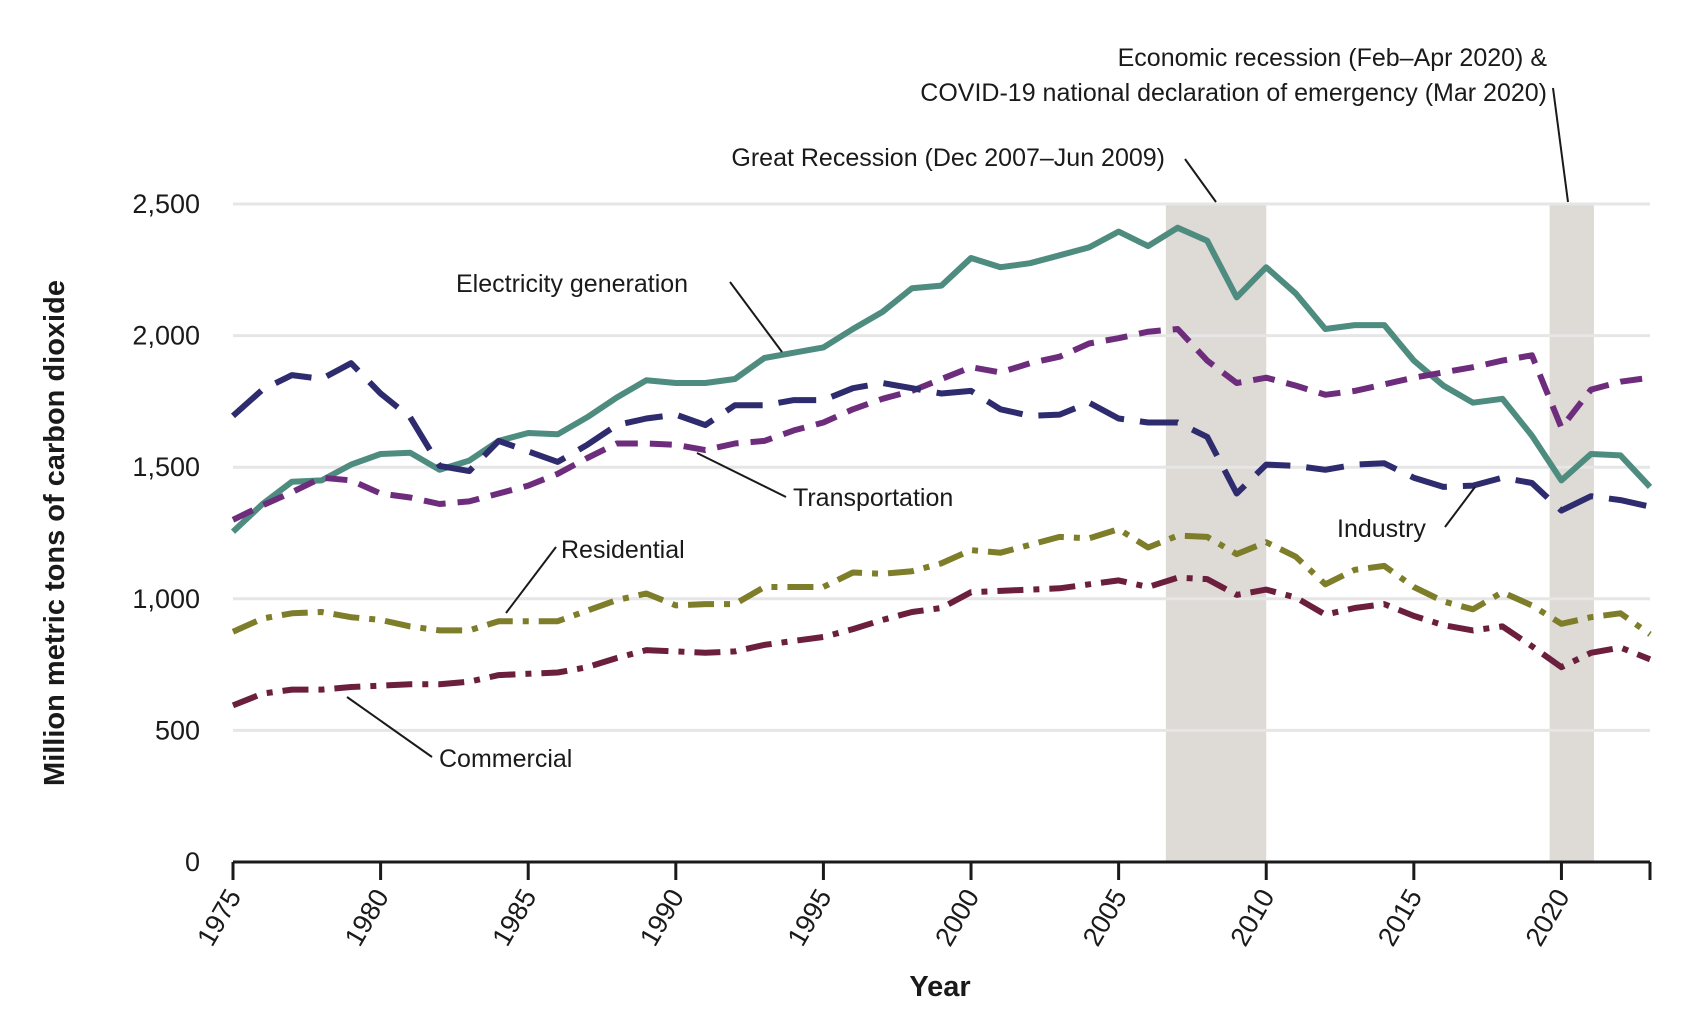  What do you see at coordinates (957, 917) in the screenshot?
I see `x-tick-label-2000: 2000` at bounding box center [957, 917].